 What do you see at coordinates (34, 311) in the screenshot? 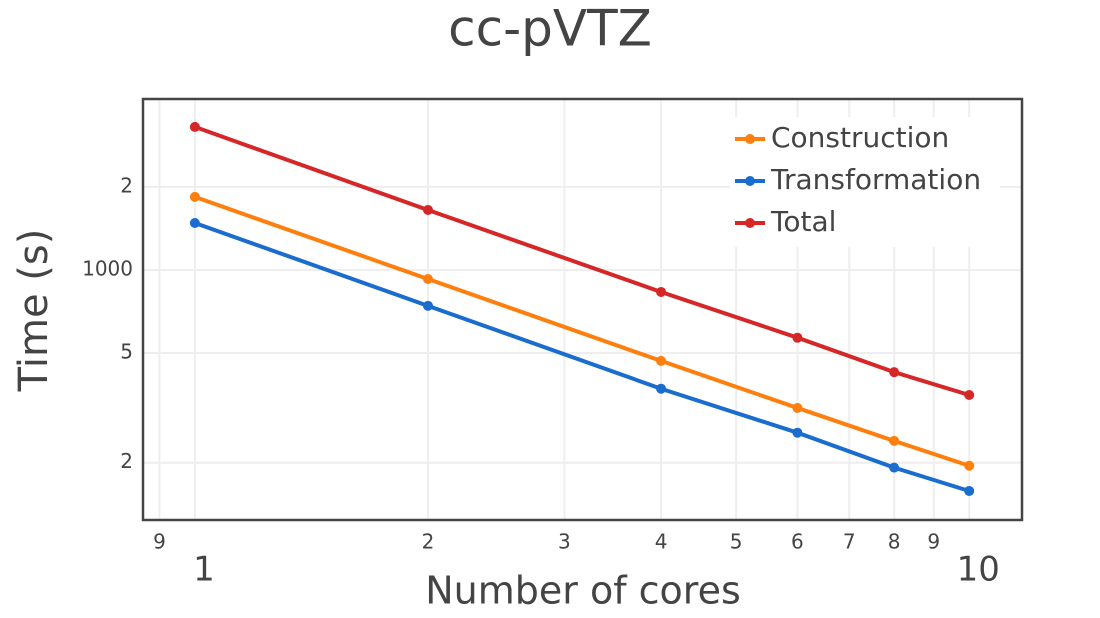
I see `y-axis-label: Time (s)` at bounding box center [34, 311].